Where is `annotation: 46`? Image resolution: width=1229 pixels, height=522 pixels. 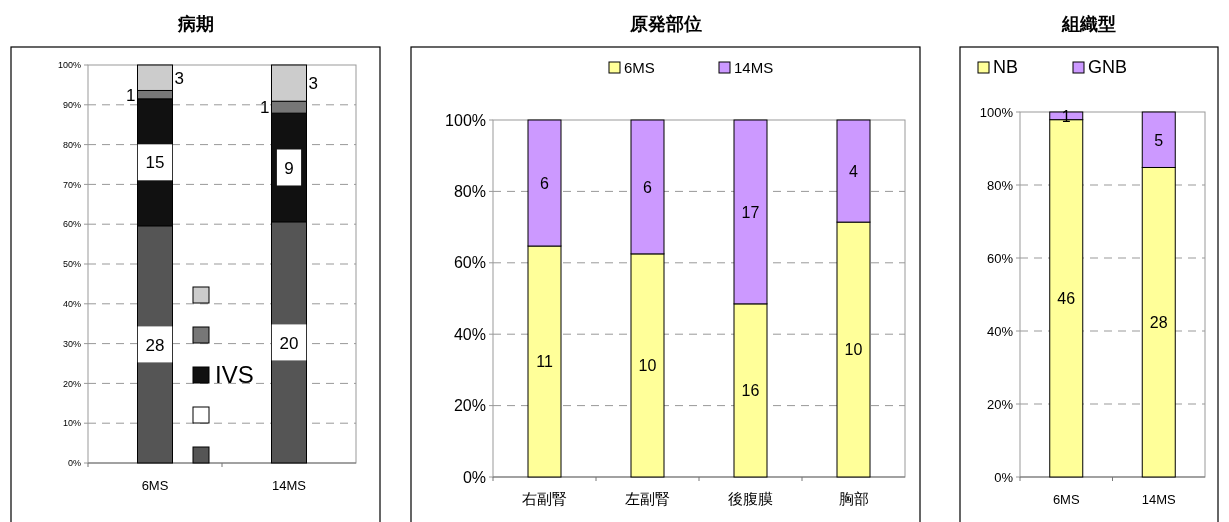
annotation: 46 is located at coordinates (1066, 299).